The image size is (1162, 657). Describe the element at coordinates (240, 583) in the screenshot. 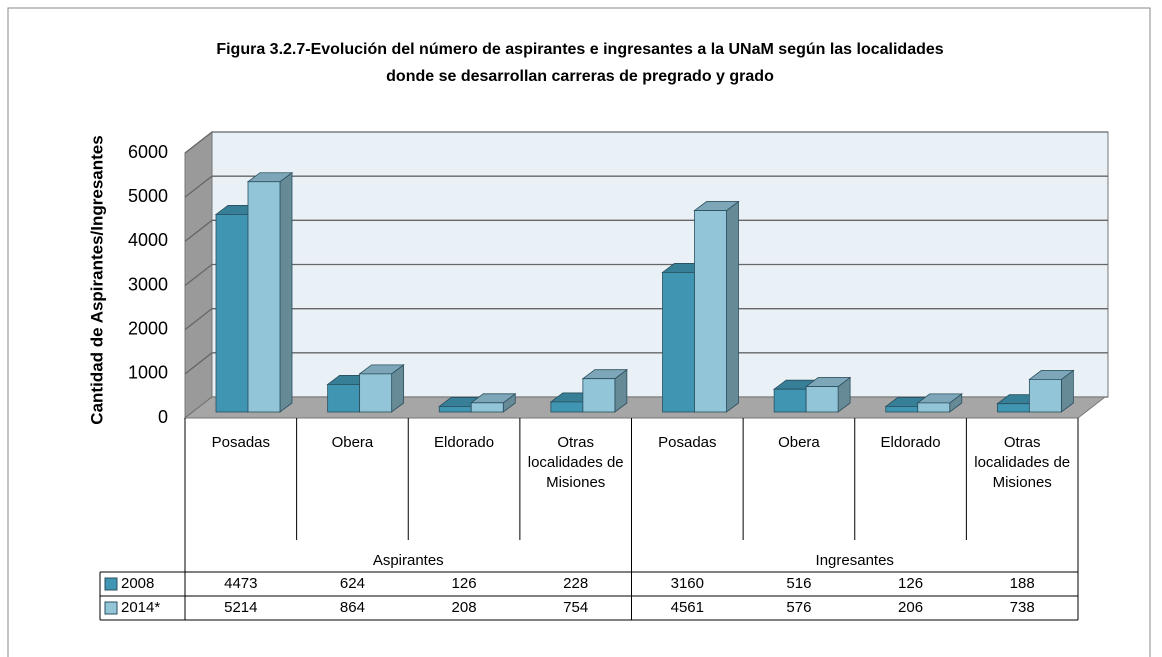

I see `table-value: 4473` at that location.